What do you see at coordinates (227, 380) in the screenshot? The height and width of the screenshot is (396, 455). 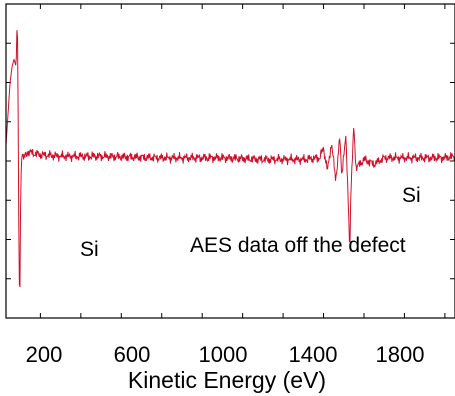 I see `x-axis-title: Kinetic Energy (eV)` at bounding box center [227, 380].